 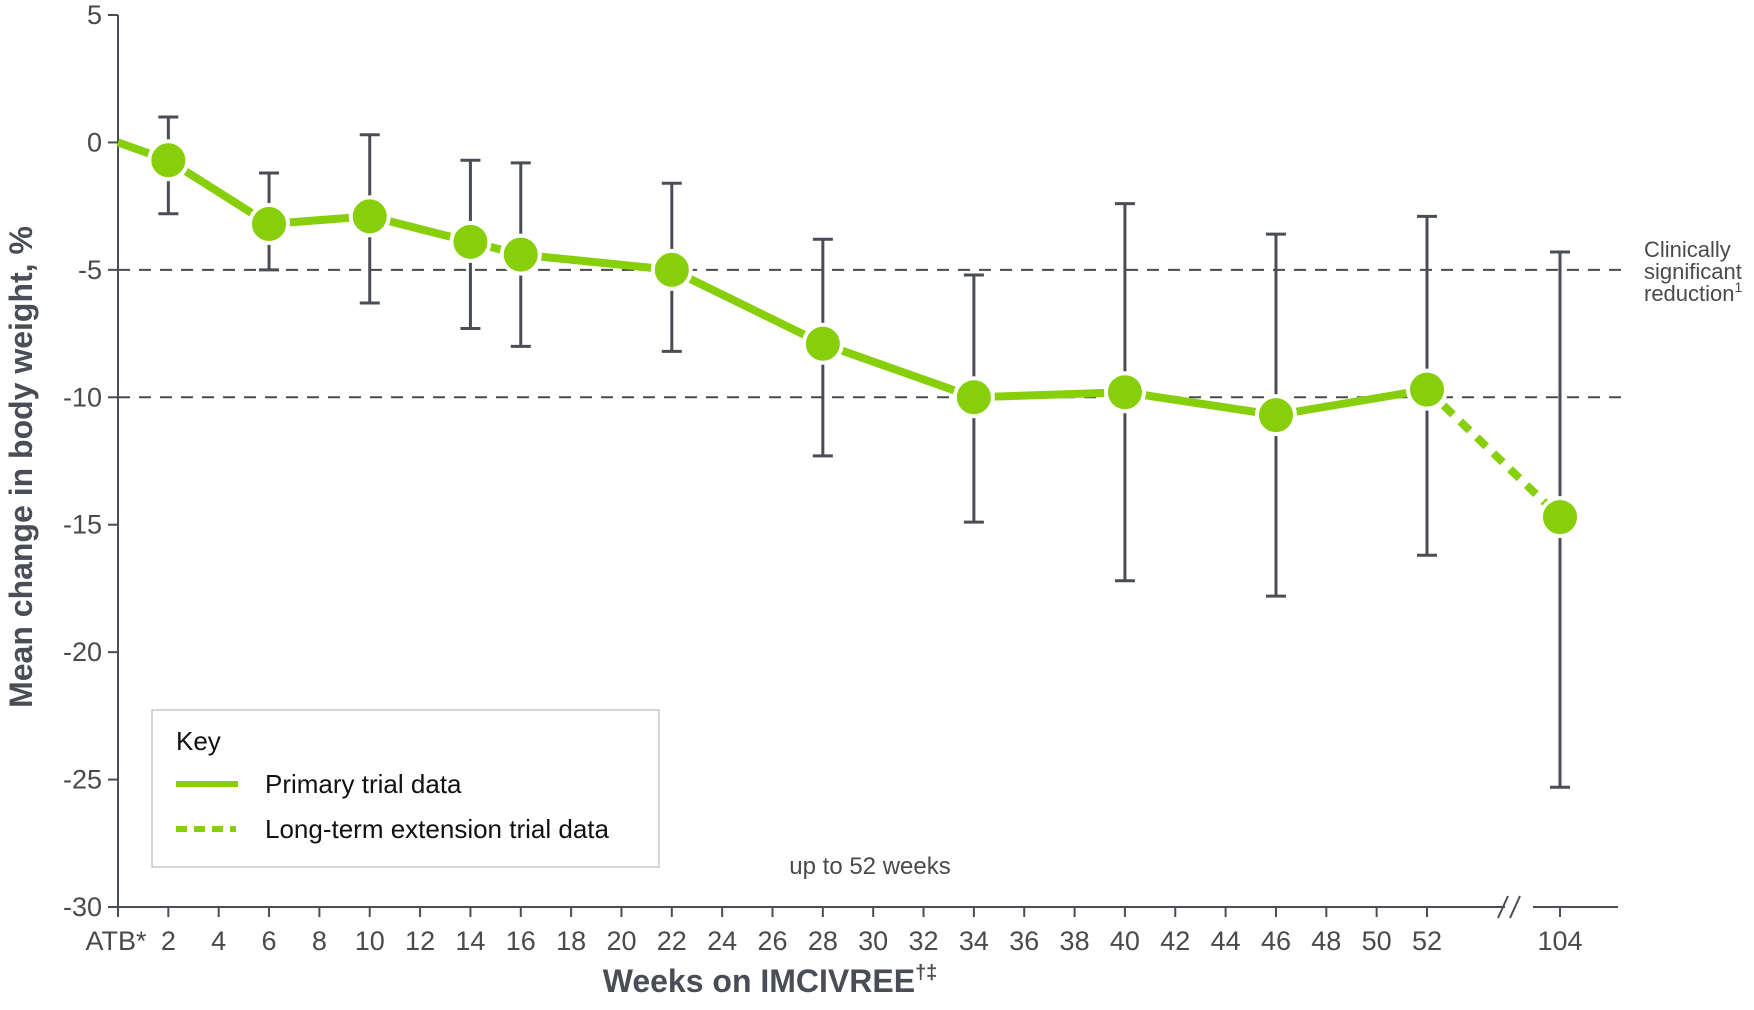 What do you see at coordinates (218, 941) in the screenshot?
I see `x-tick-label: 4` at bounding box center [218, 941].